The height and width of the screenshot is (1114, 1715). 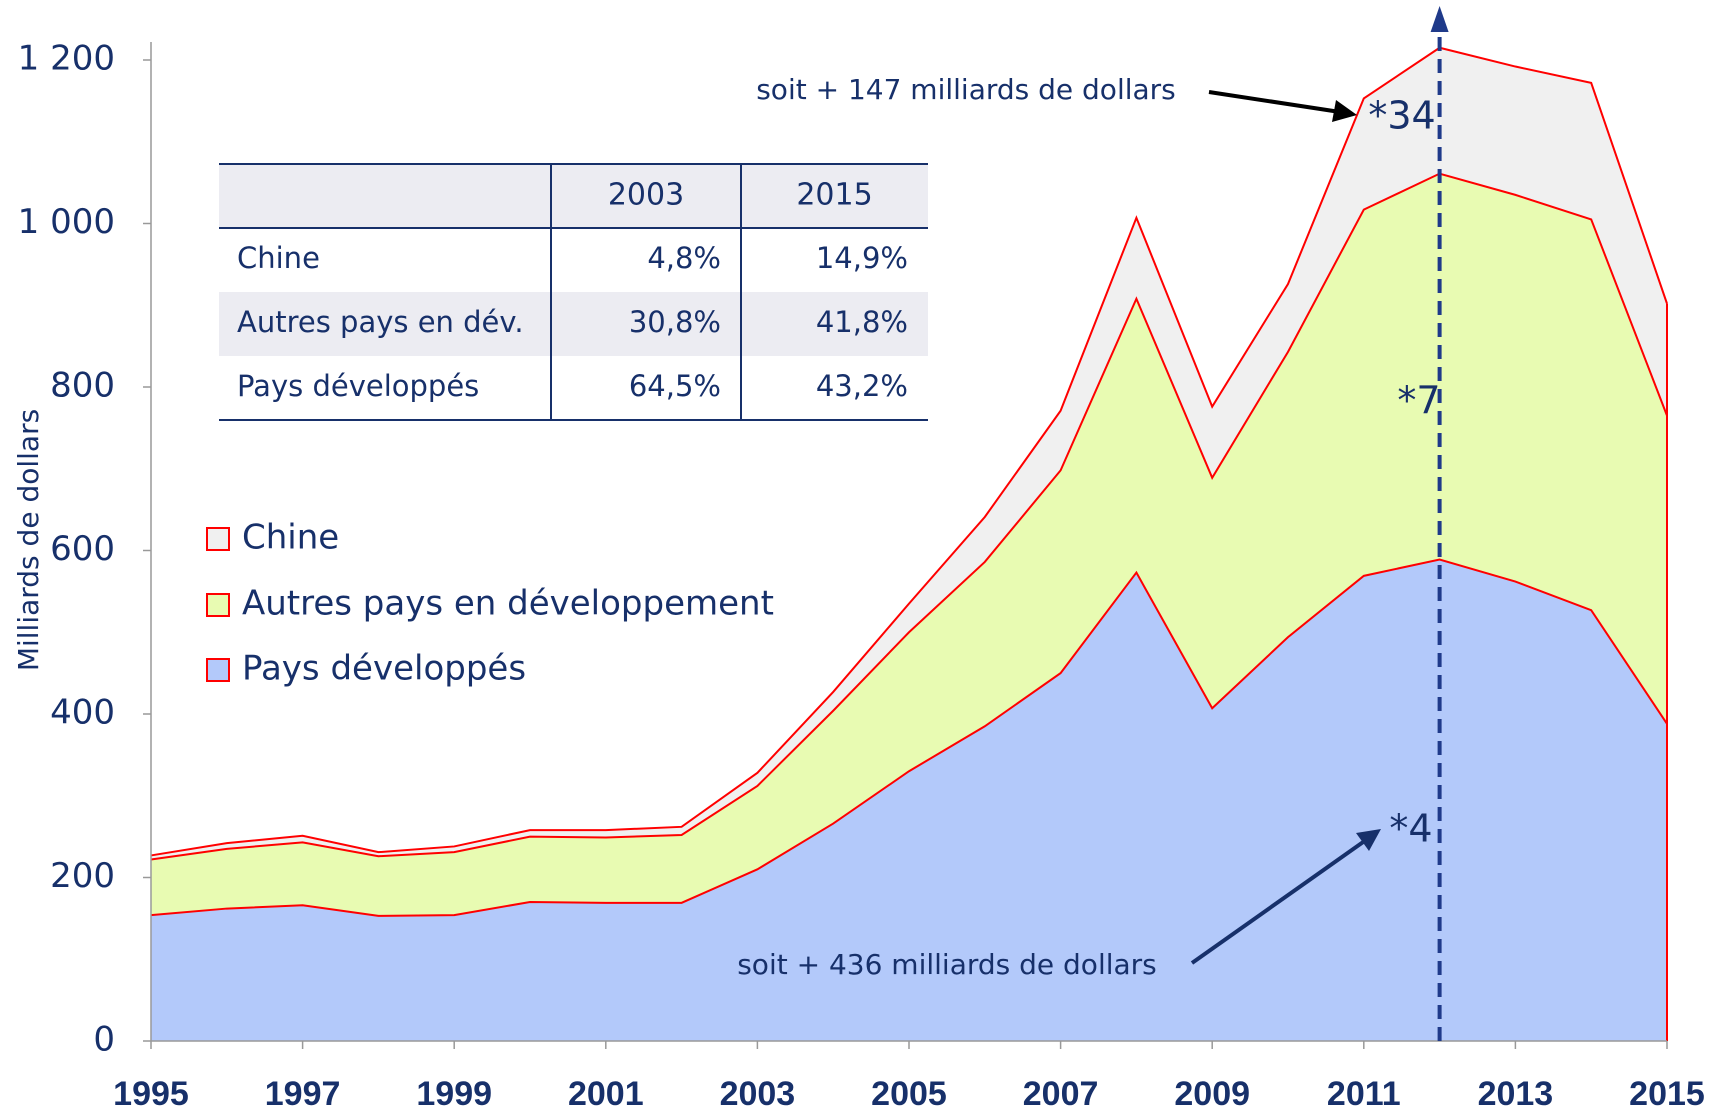 I want to click on y-tick-label: 200, so click(x=82, y=876).